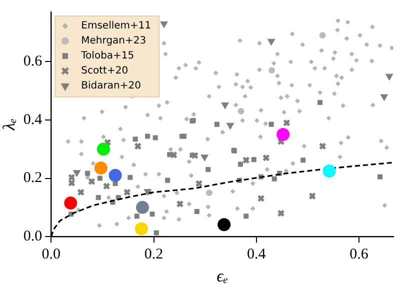 The height and width of the screenshot is (287, 400). What do you see at coordinates (33, 62) in the screenshot?
I see `y-tick-label: 0.6` at bounding box center [33, 62].